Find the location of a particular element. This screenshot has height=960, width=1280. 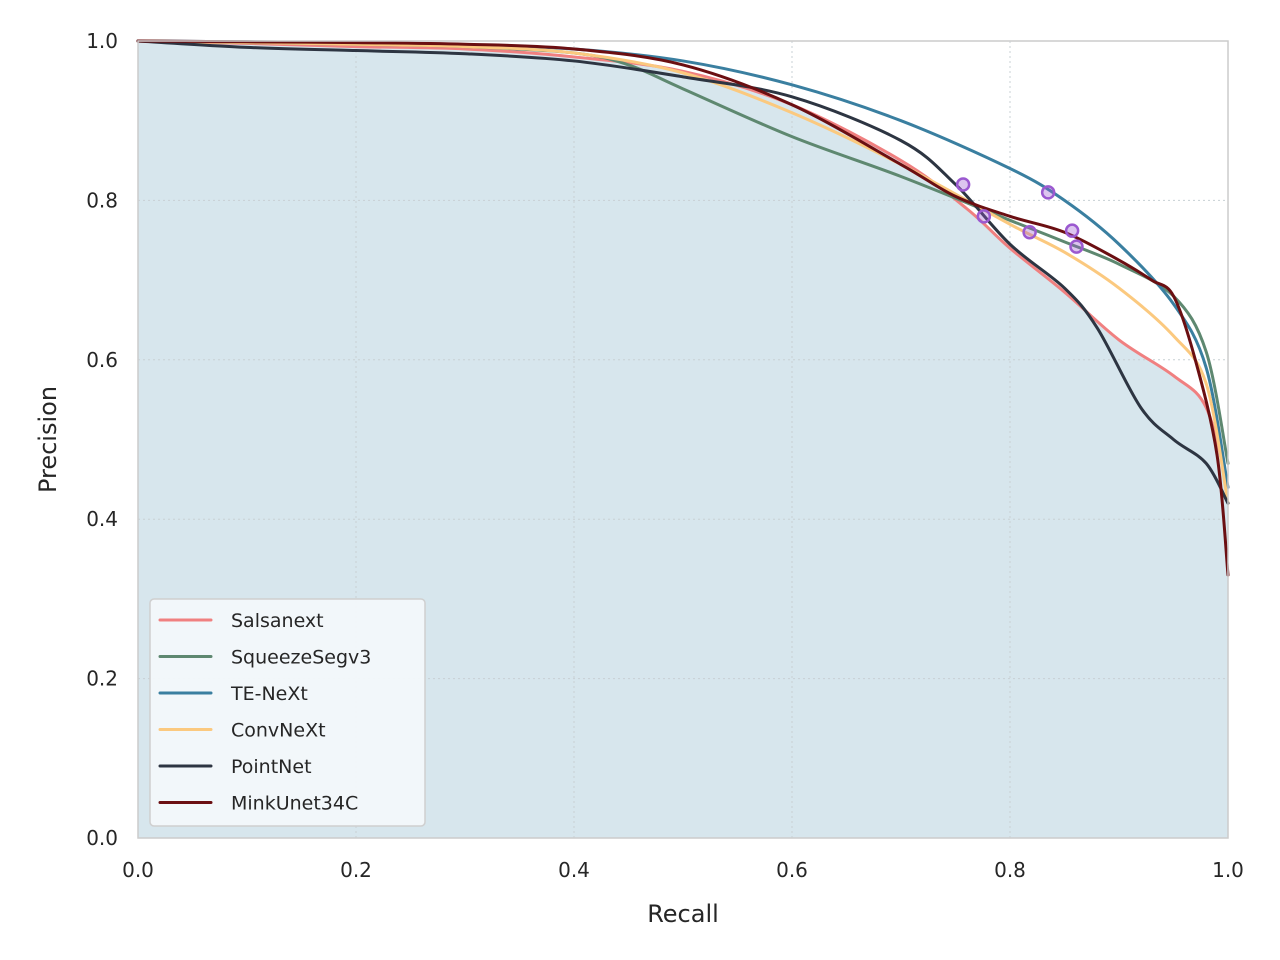

y-tick-label: 0.2 is located at coordinates (102, 679).